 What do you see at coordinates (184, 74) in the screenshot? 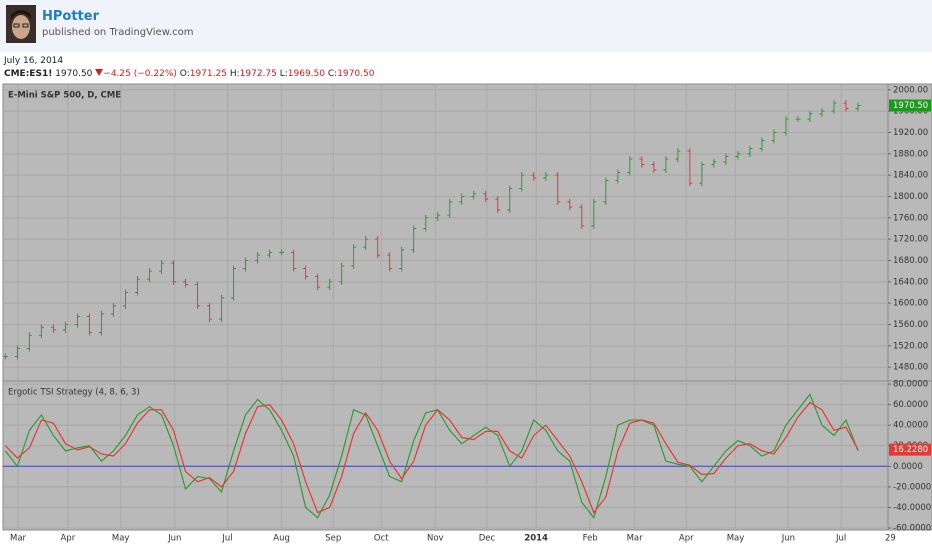
I see `open-label: O:` at bounding box center [184, 74].